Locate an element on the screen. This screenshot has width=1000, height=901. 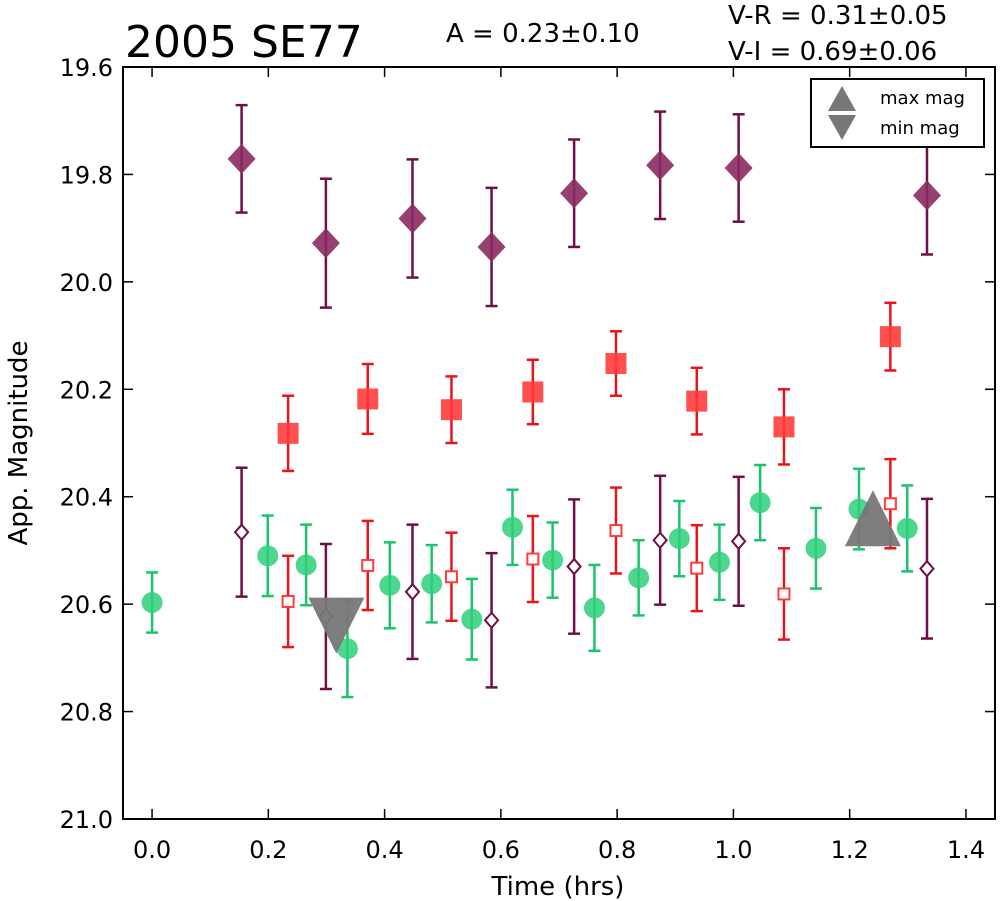
x-tick-label: 1.0 is located at coordinates (733, 850).